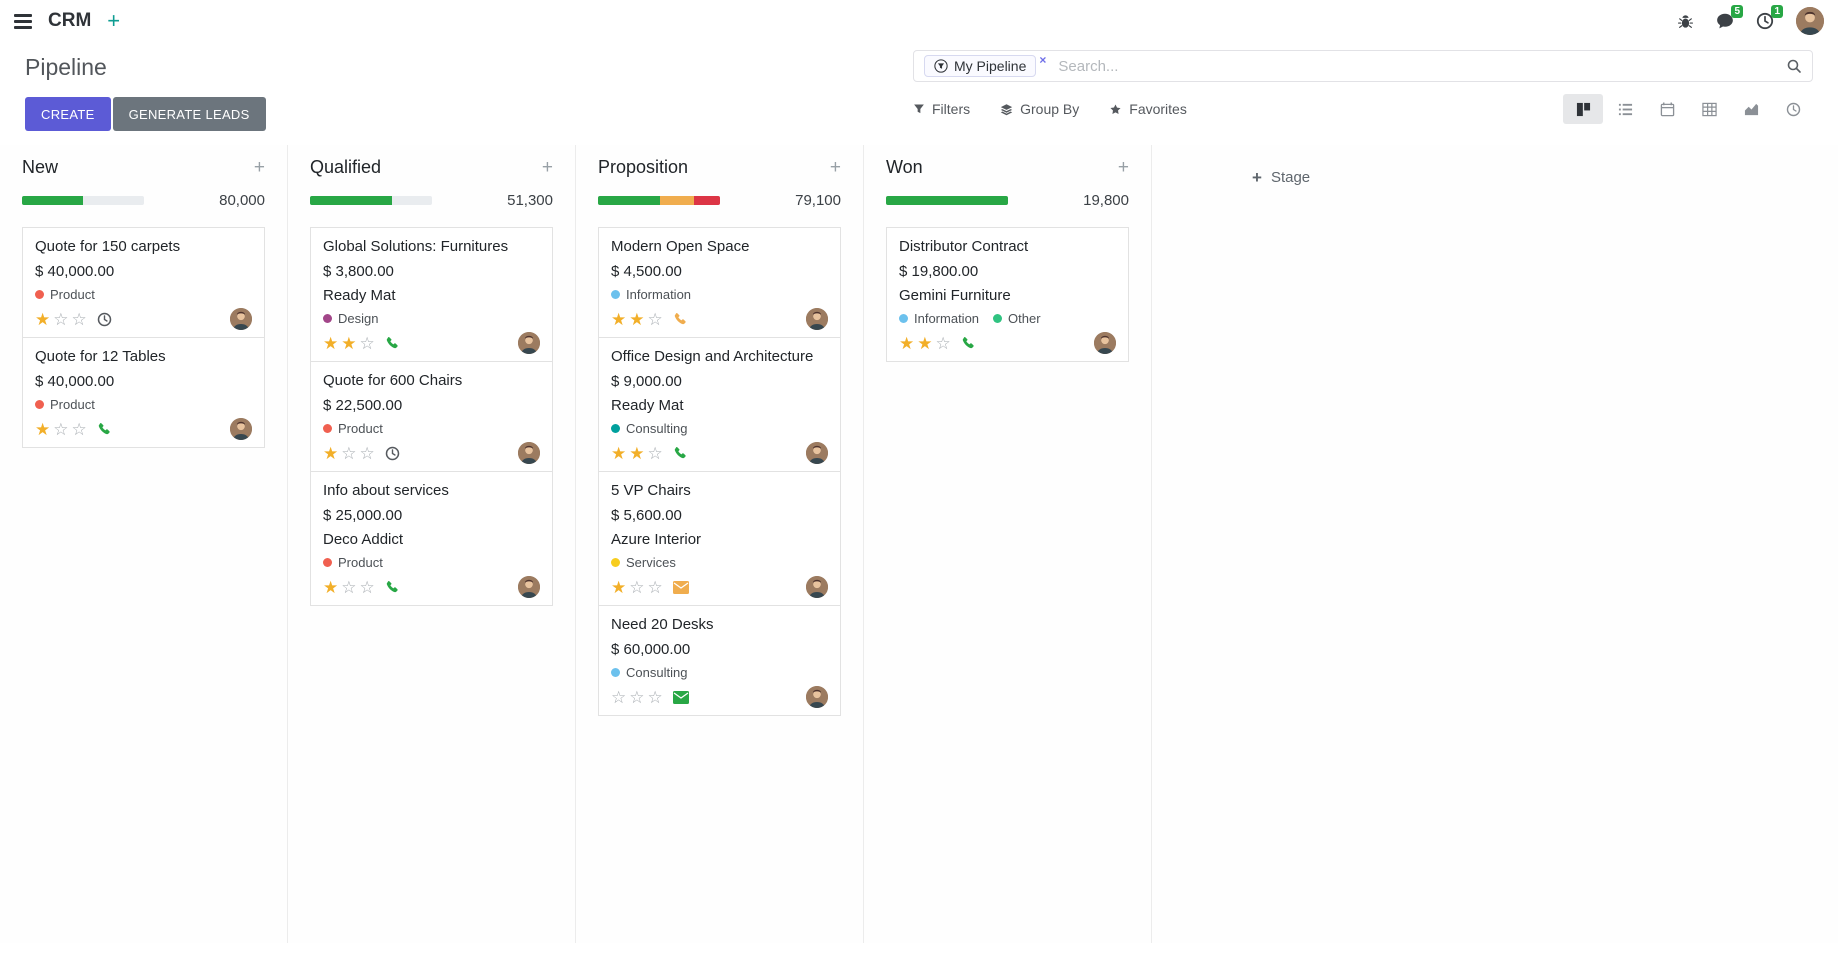 The height and width of the screenshot is (955, 1838). What do you see at coordinates (1769, 17) in the screenshot?
I see `activities-clock-icon: 1` at bounding box center [1769, 17].